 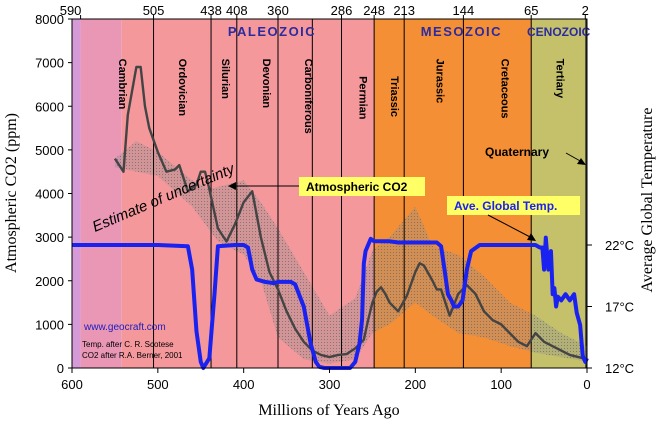 What do you see at coordinates (232, 186) in the screenshot?
I see `co2-label-arrowhead` at bounding box center [232, 186].